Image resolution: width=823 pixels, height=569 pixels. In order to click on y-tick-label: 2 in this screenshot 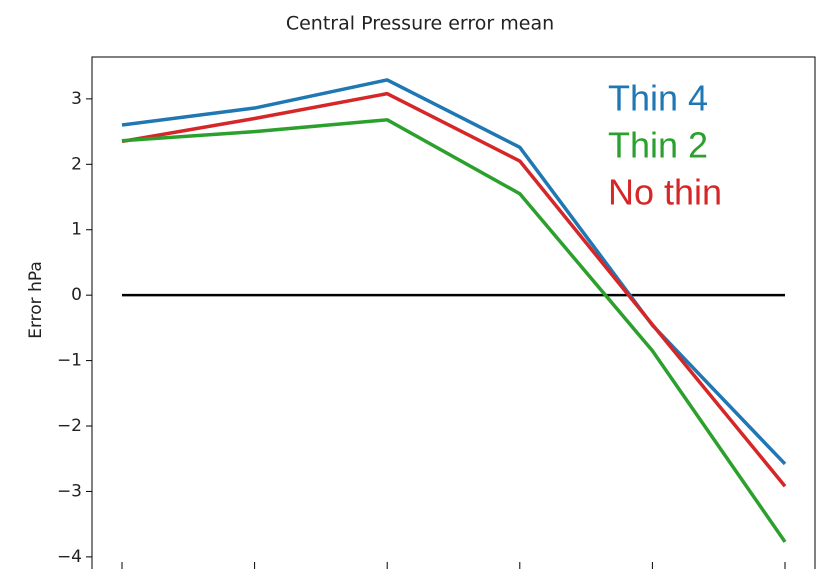, I will do `click(76, 164)`.